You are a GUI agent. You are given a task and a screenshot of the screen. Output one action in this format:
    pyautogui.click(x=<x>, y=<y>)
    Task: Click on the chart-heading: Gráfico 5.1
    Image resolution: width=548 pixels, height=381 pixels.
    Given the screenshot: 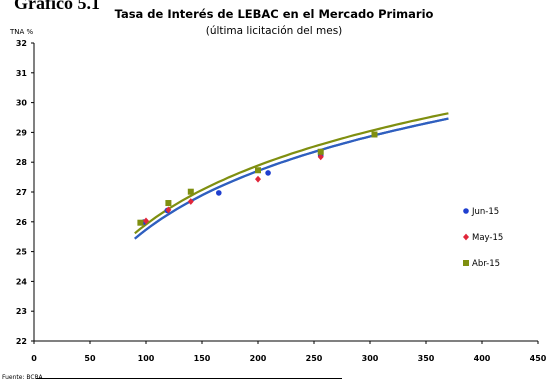 What is the action you would take?
    pyautogui.click(x=57, y=6)
    